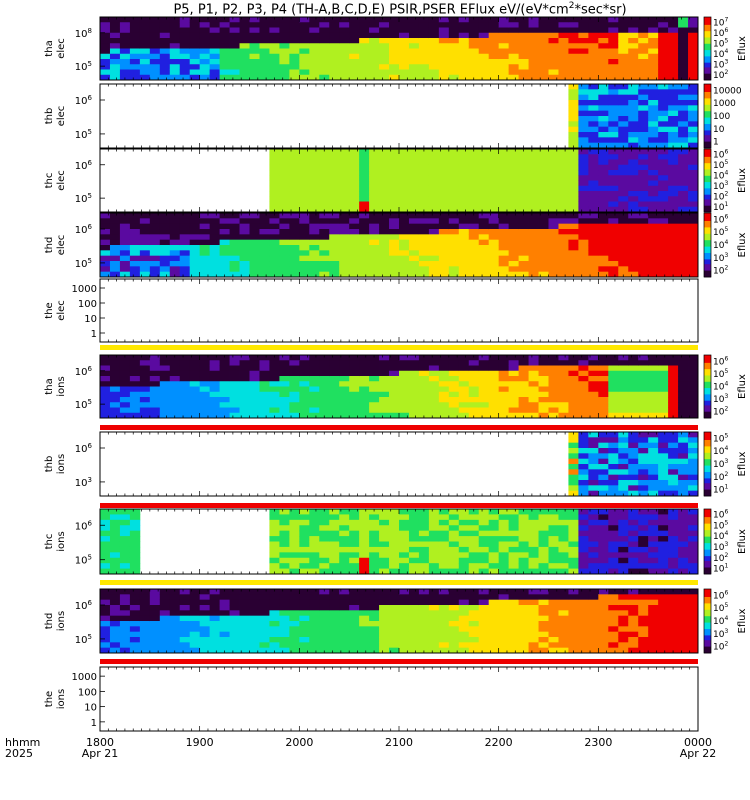  Describe the element at coordinates (55, 180) in the screenshot. I see `y-axis-label: thc elec` at that location.